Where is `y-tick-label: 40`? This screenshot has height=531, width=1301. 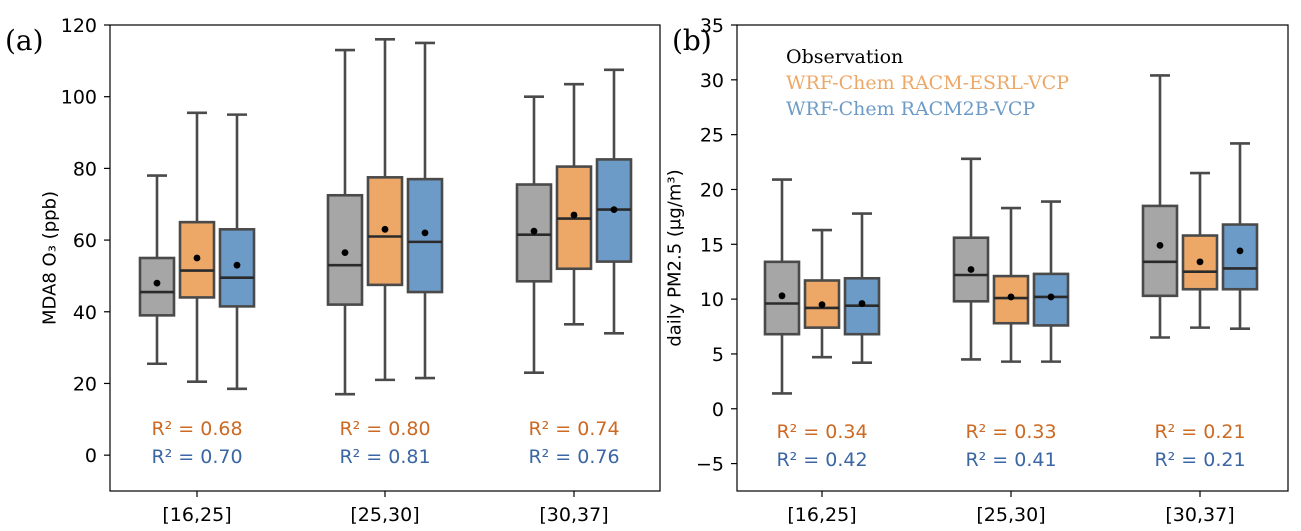 y-tick-label: 40 is located at coordinates (85, 313).